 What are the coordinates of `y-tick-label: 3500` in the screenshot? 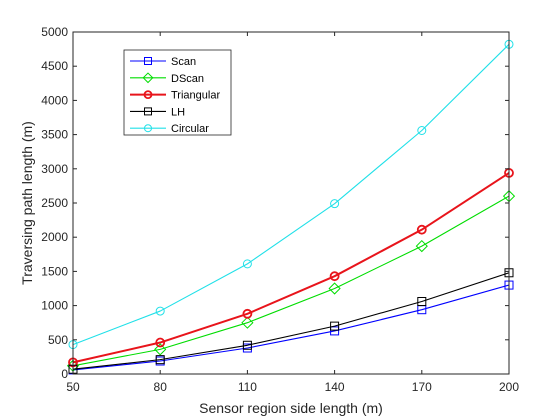 It's located at (54, 135).